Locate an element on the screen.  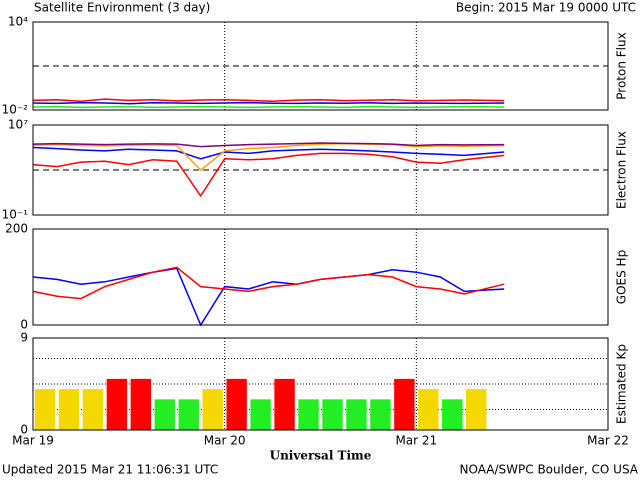
x-tick-label: Mar 21 is located at coordinates (416, 441).